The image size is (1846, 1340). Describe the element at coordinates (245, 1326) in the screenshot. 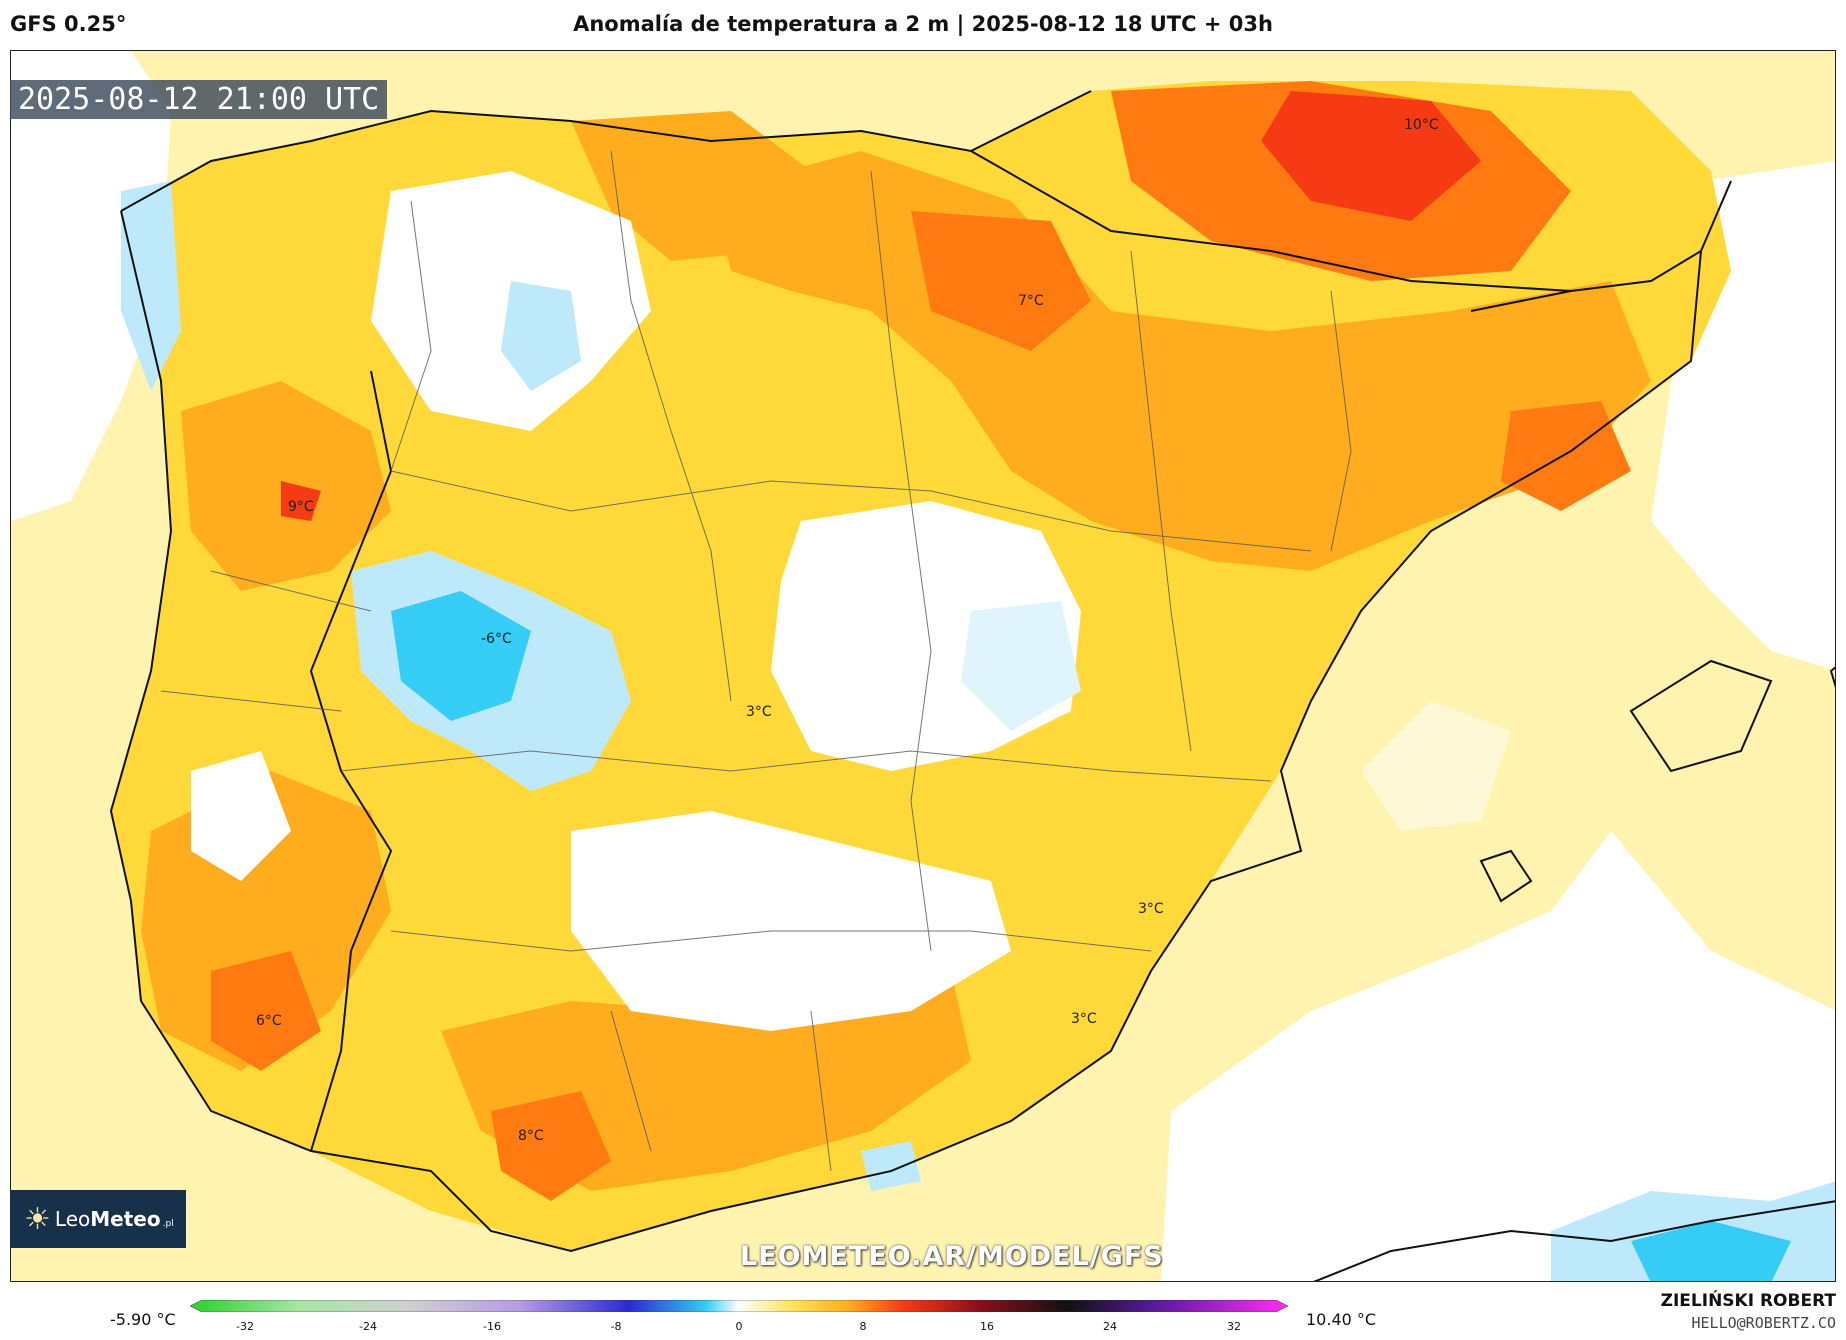

I see `scale-tick: -32` at that location.